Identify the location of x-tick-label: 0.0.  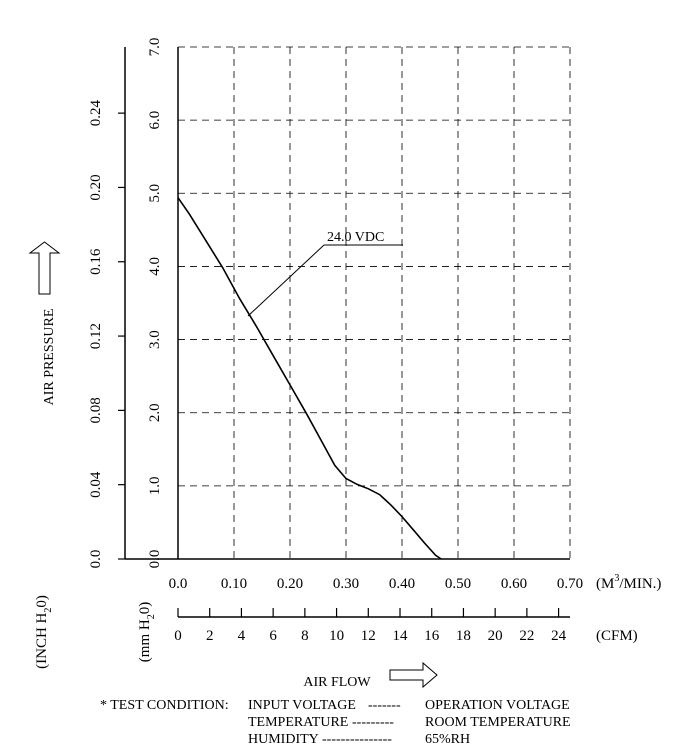
(178, 584).